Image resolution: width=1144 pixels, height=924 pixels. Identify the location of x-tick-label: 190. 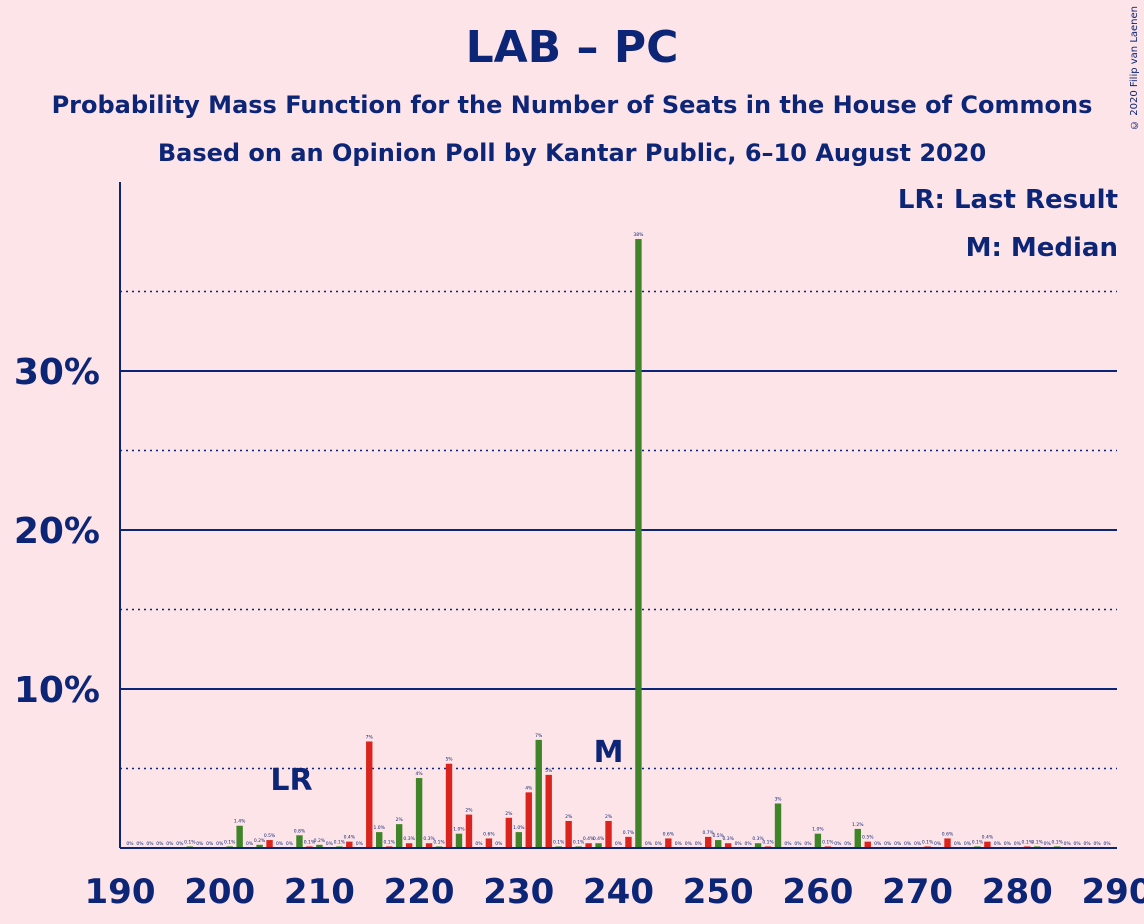
(120, 892).